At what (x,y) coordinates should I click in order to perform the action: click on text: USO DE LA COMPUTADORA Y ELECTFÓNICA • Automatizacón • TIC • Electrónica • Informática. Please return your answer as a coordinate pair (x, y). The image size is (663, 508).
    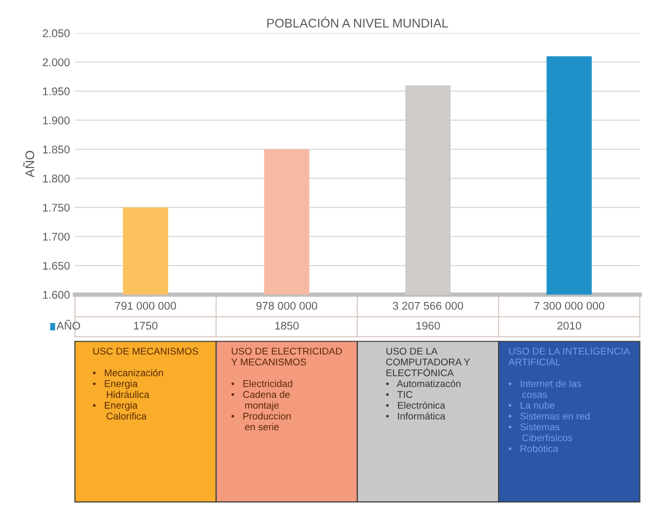
    Looking at the image, I should click on (428, 384).